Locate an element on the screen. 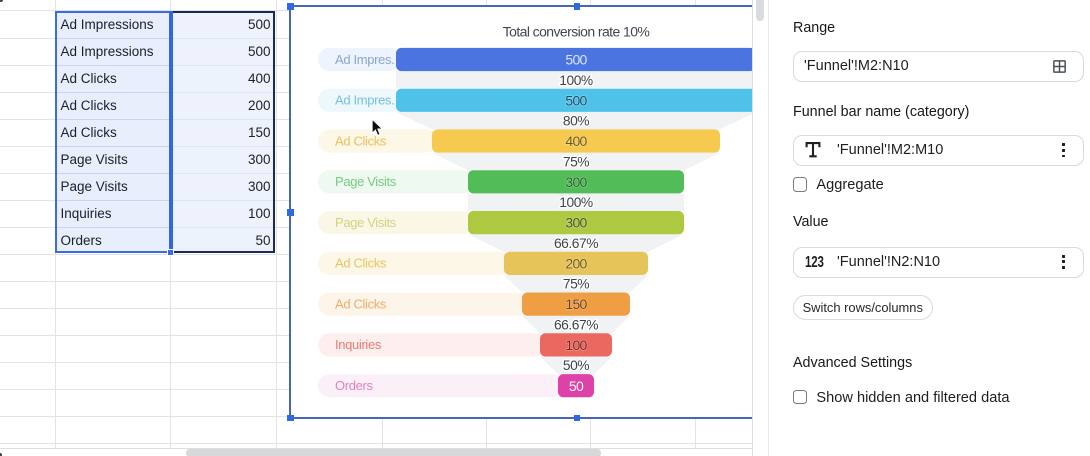  svg-text: 80% is located at coordinates (576, 121).